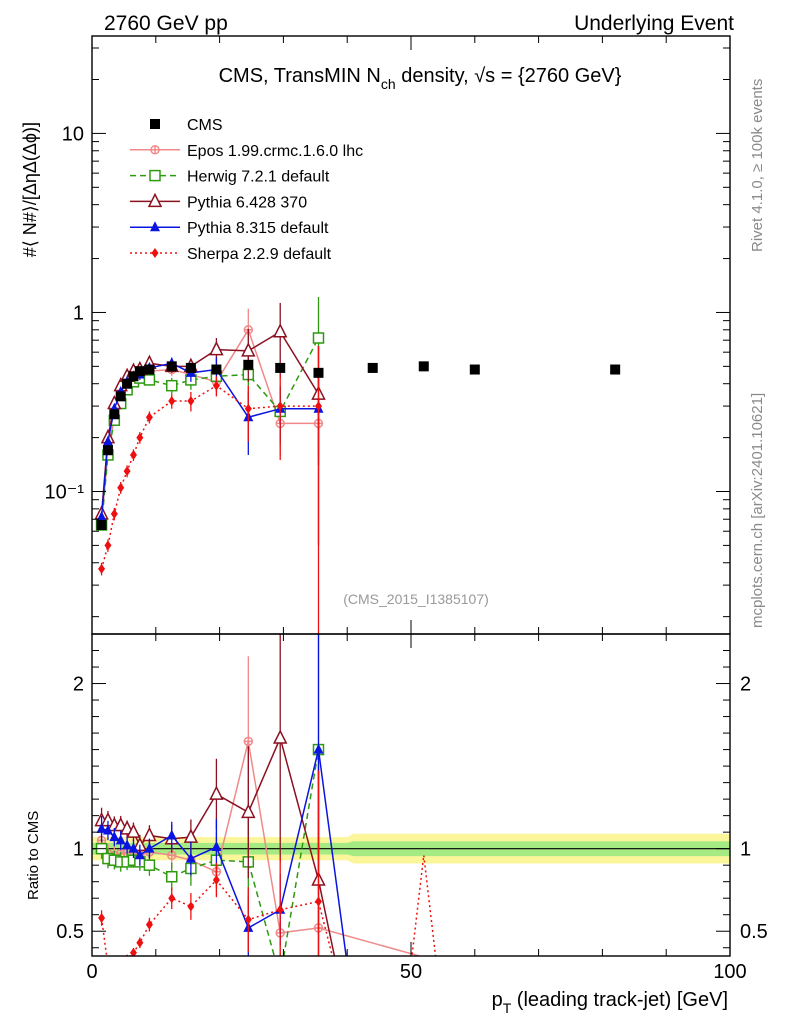 The image size is (786, 1029). I want to click on ratio-tick-label-right: 0.5, so click(754, 932).